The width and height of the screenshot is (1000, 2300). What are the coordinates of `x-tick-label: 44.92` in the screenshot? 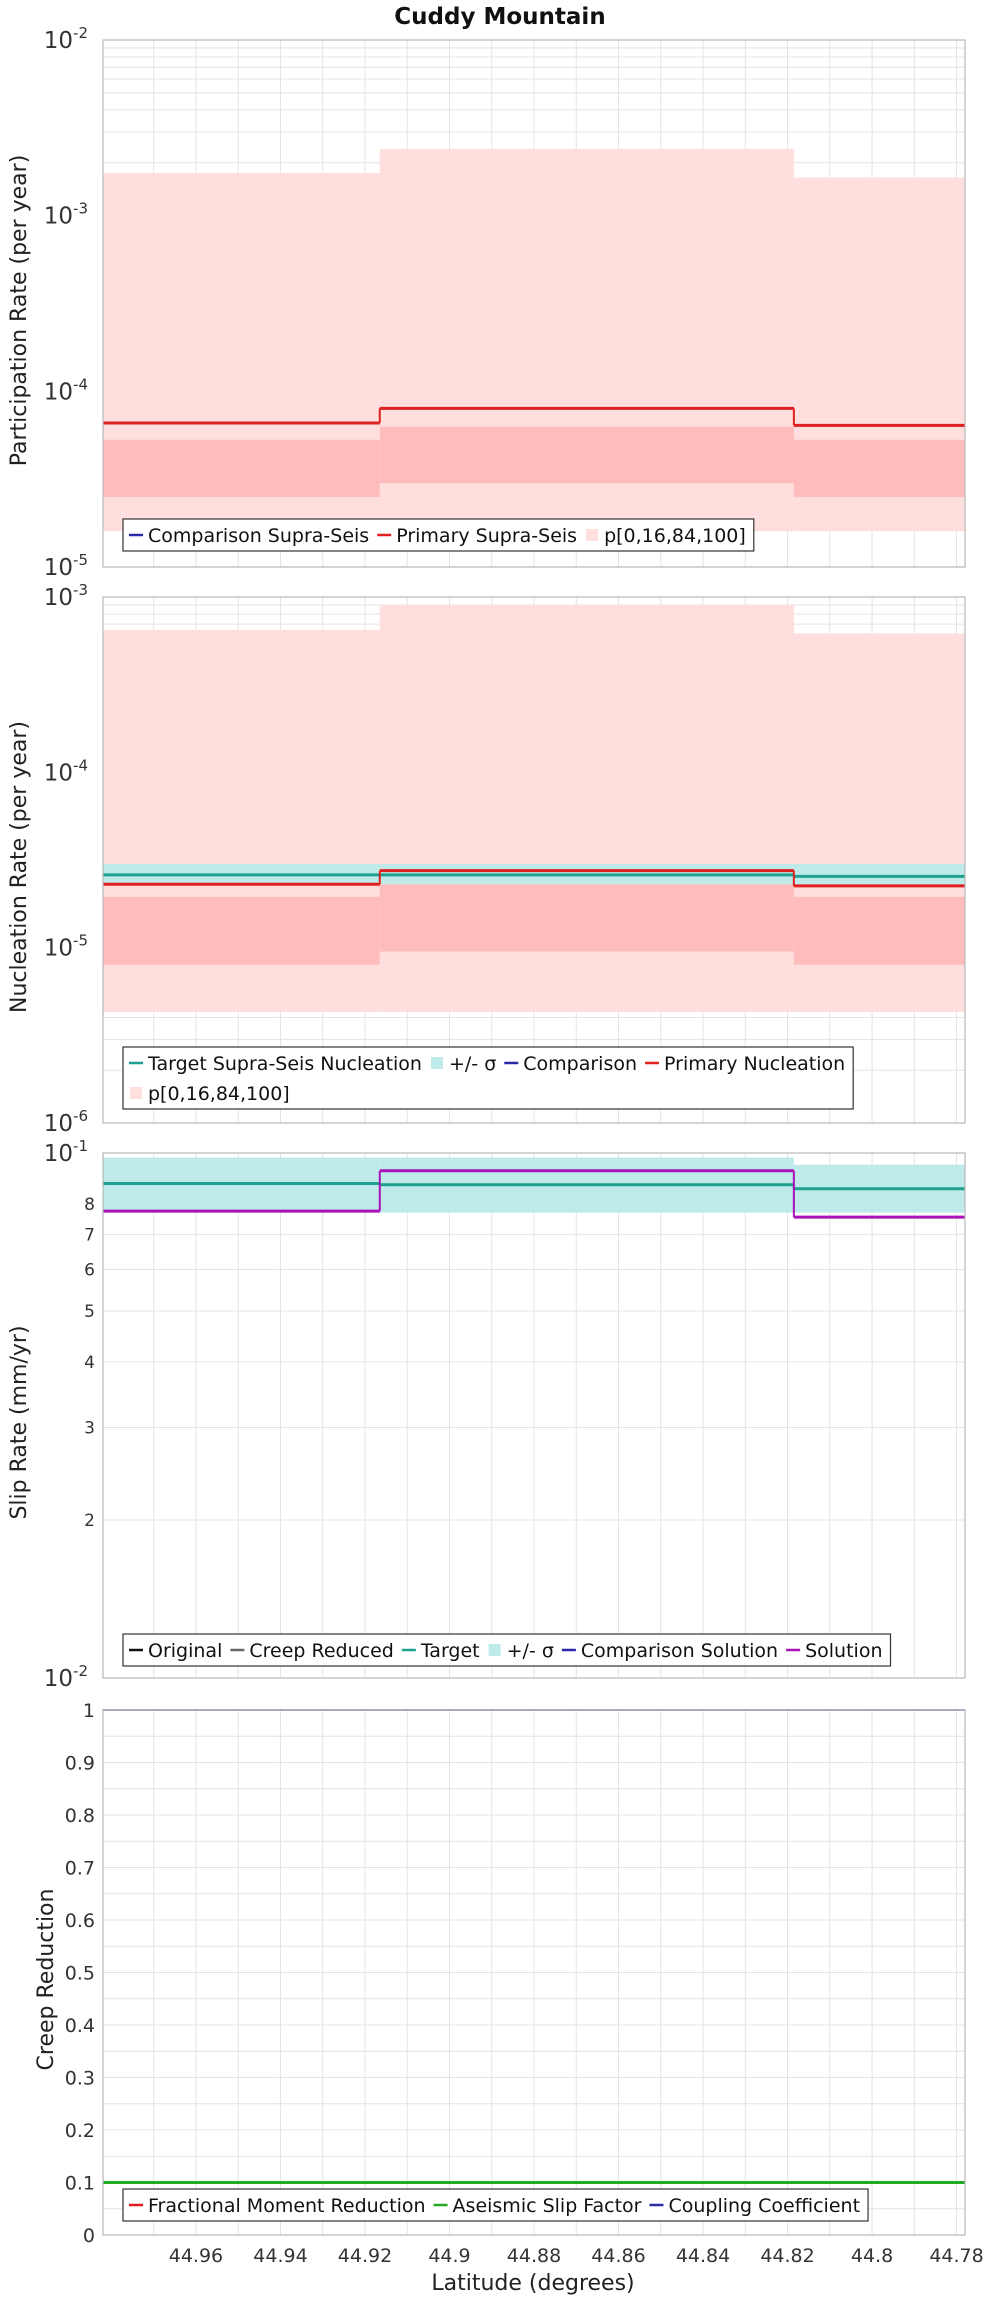 It's located at (365, 2256).